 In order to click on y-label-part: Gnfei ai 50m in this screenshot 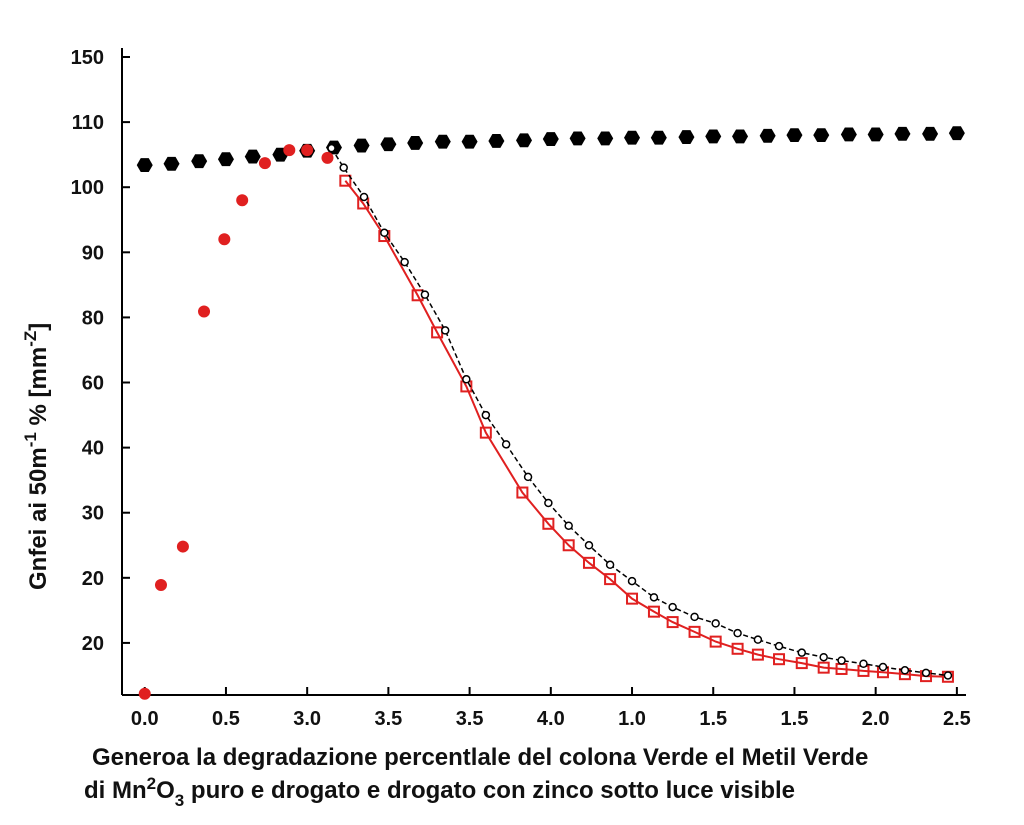, I will do `click(38, 518)`.